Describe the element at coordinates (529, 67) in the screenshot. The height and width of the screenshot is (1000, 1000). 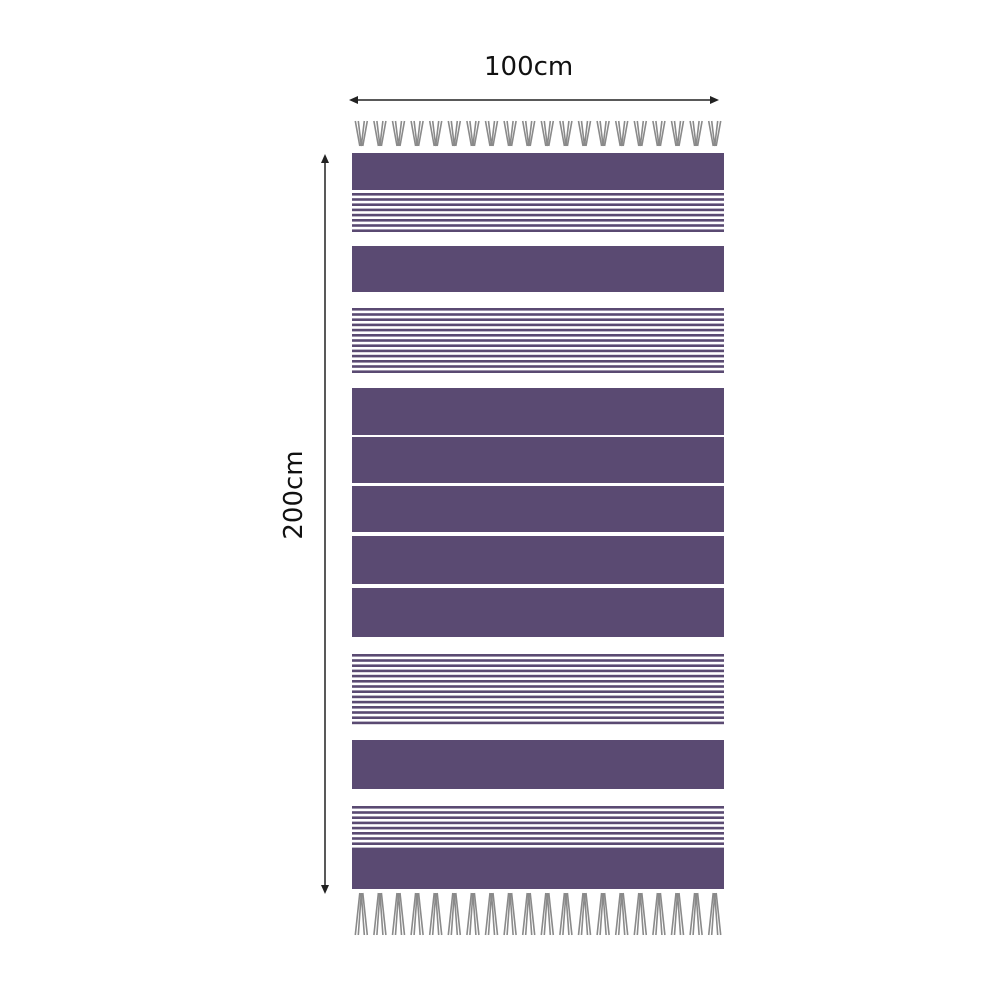
I see `width-label: 100cm` at that location.